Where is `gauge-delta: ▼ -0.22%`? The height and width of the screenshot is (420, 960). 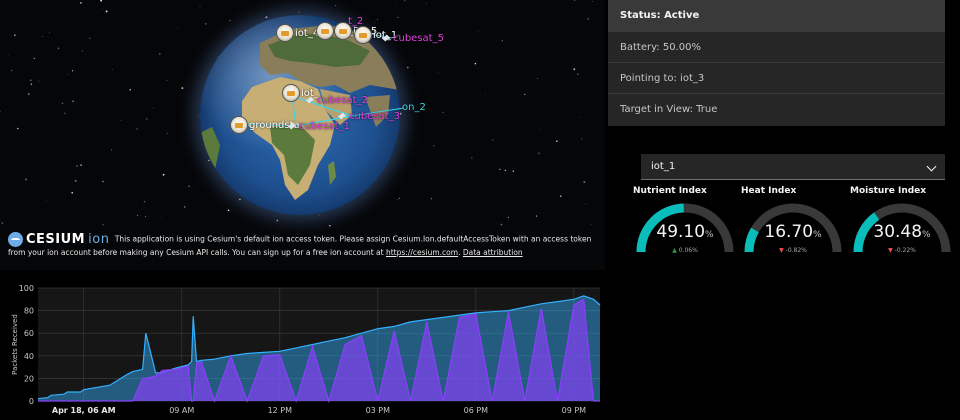 gauge-delta: ▼ -0.22% is located at coordinates (902, 250).